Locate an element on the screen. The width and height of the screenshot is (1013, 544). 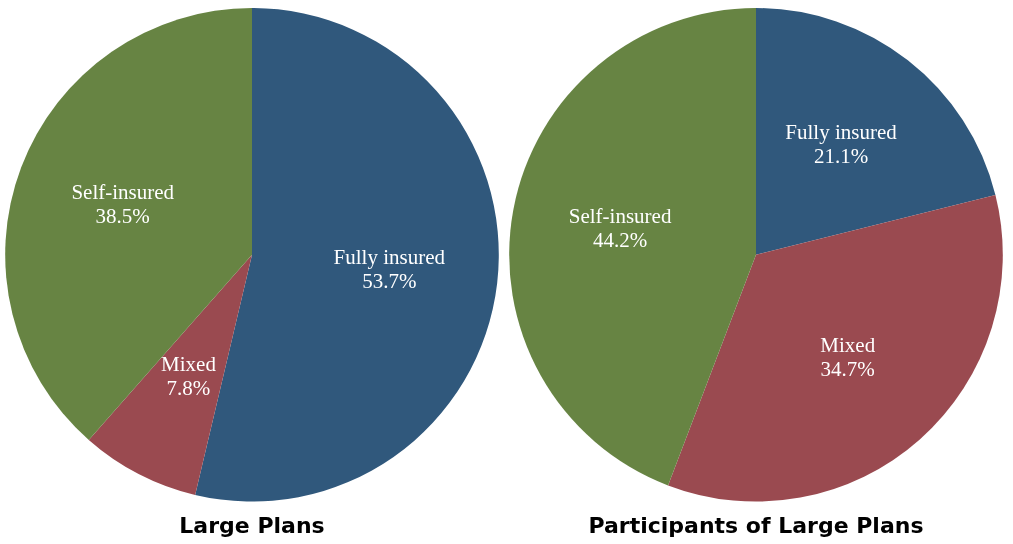
text: Large Plans is located at coordinates (252, 525).